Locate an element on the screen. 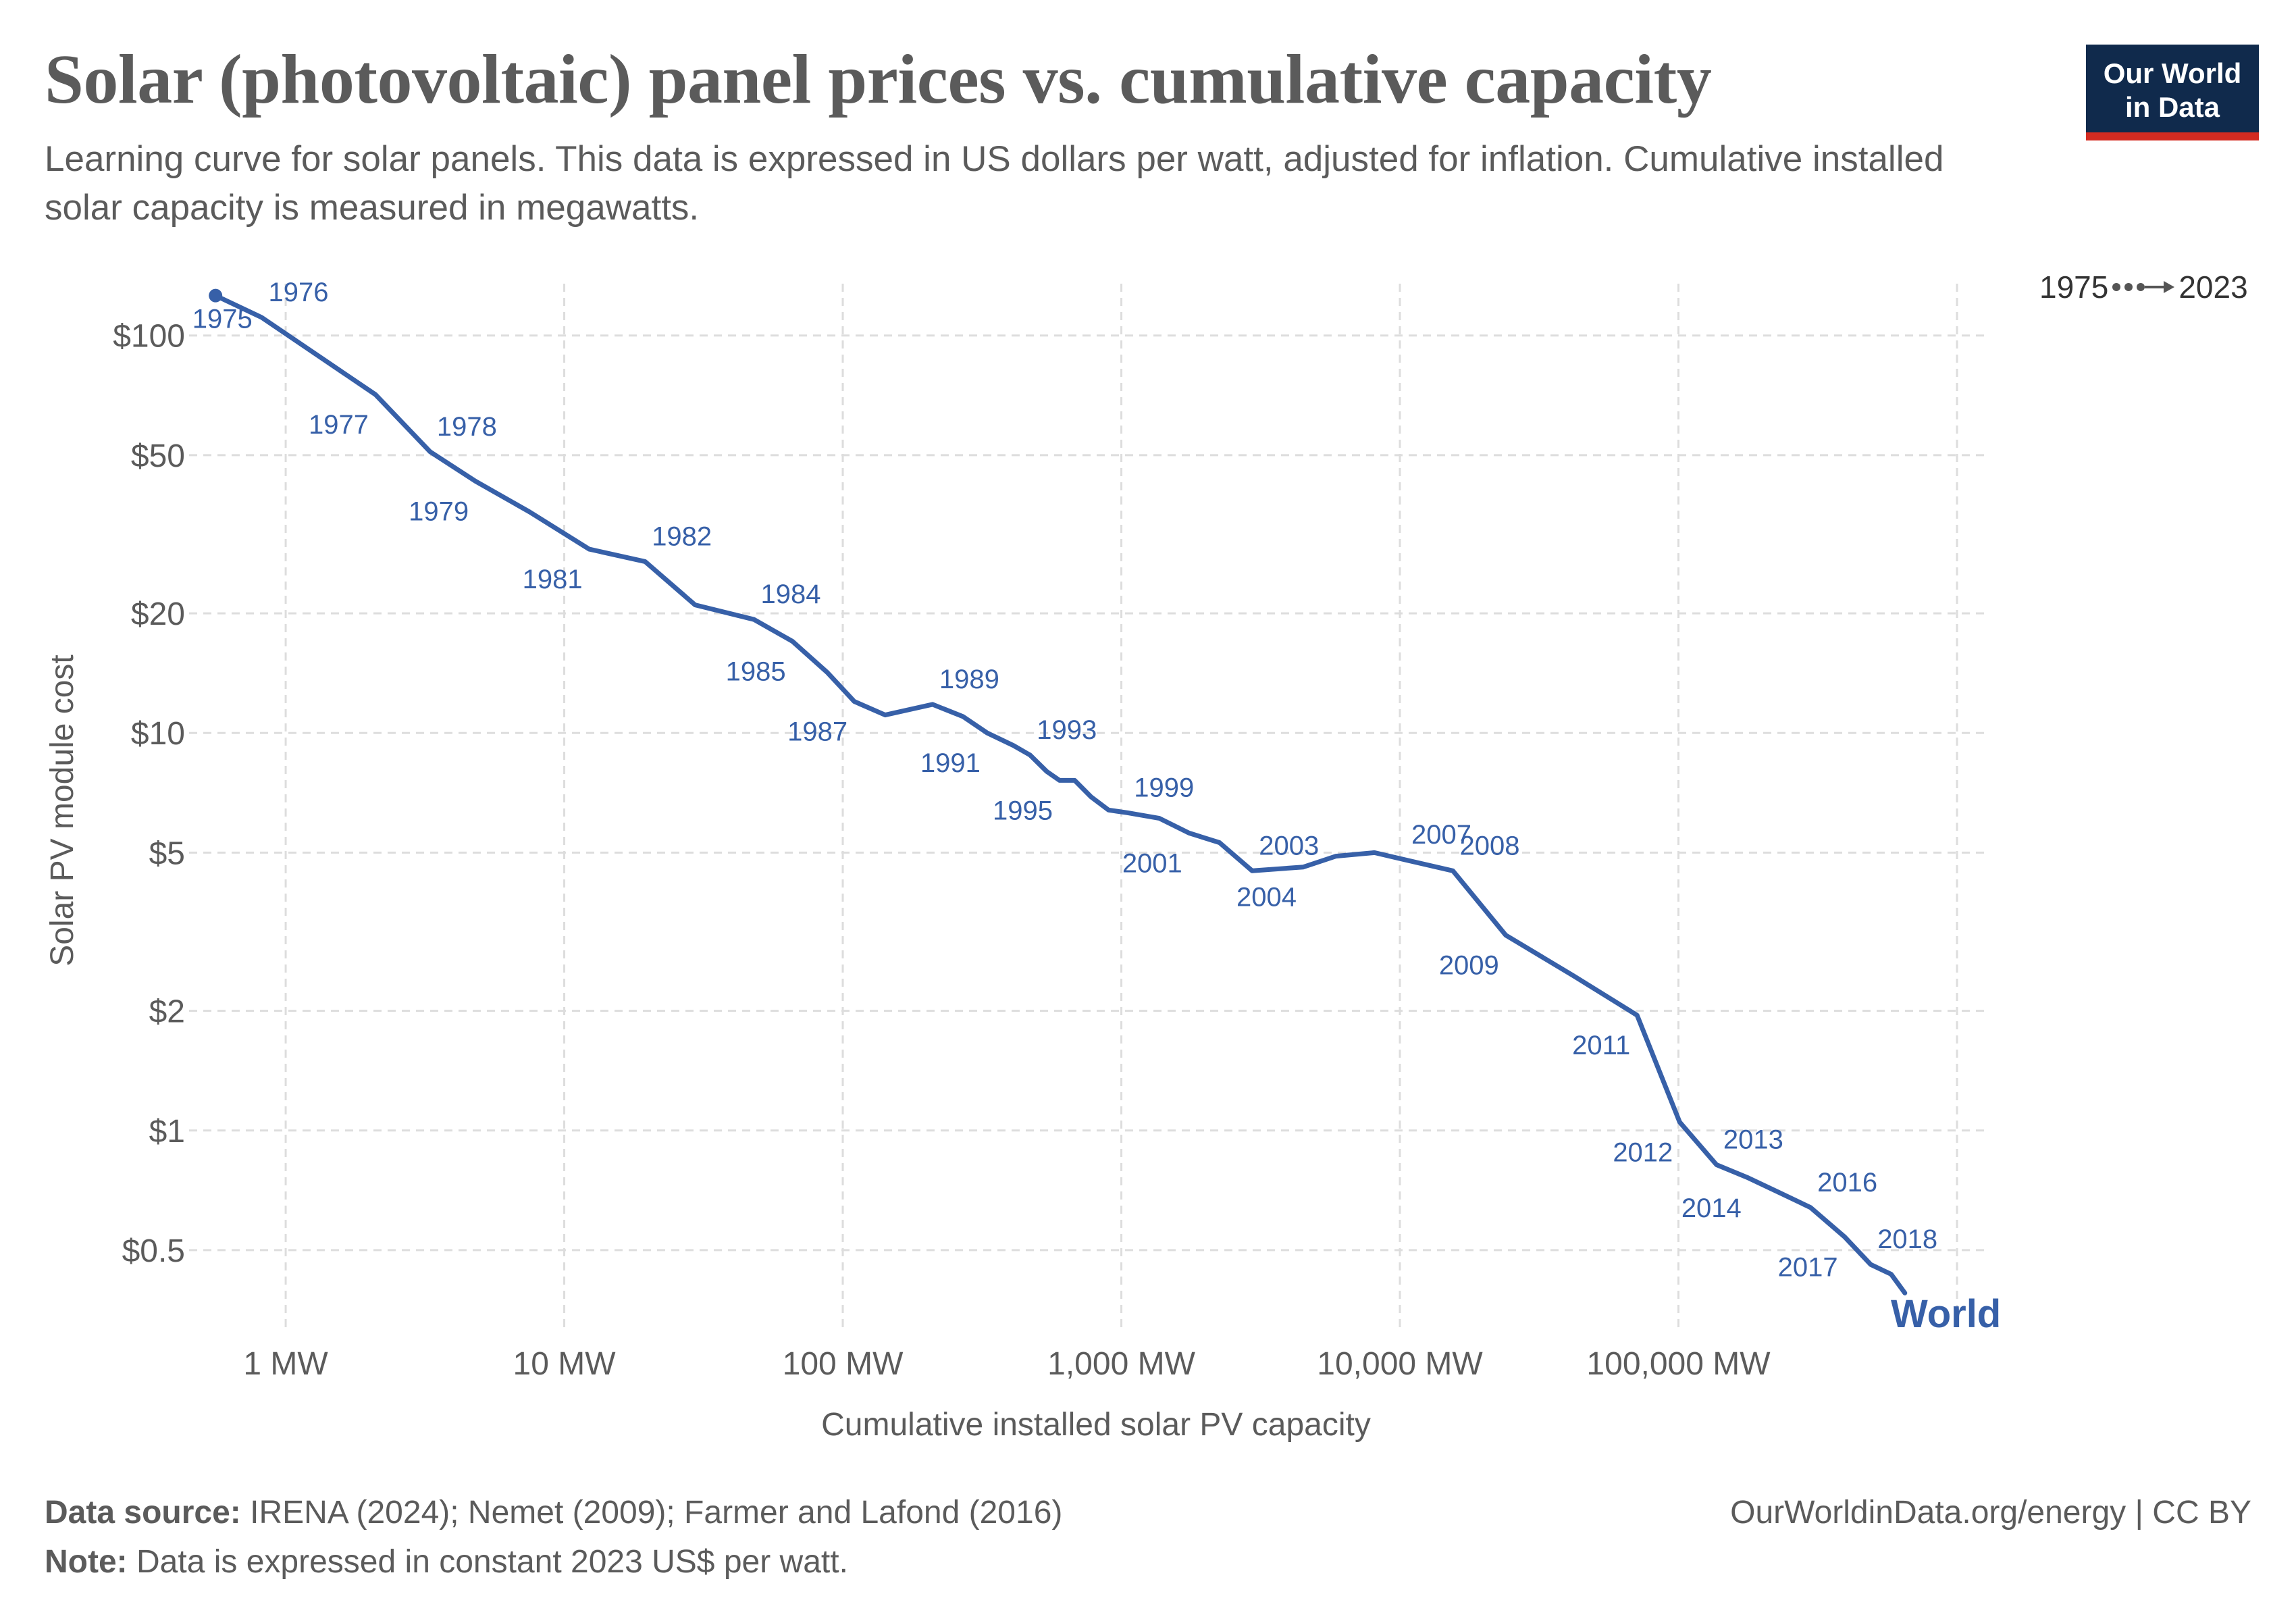 This screenshot has width=2296, height=1621. year-label: 1991 is located at coordinates (951, 763).